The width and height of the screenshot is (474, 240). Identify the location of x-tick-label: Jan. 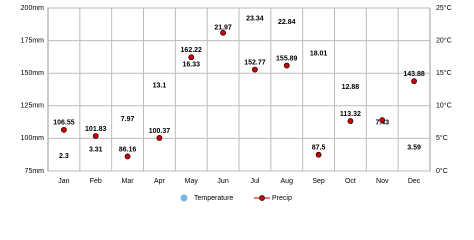
(63, 181).